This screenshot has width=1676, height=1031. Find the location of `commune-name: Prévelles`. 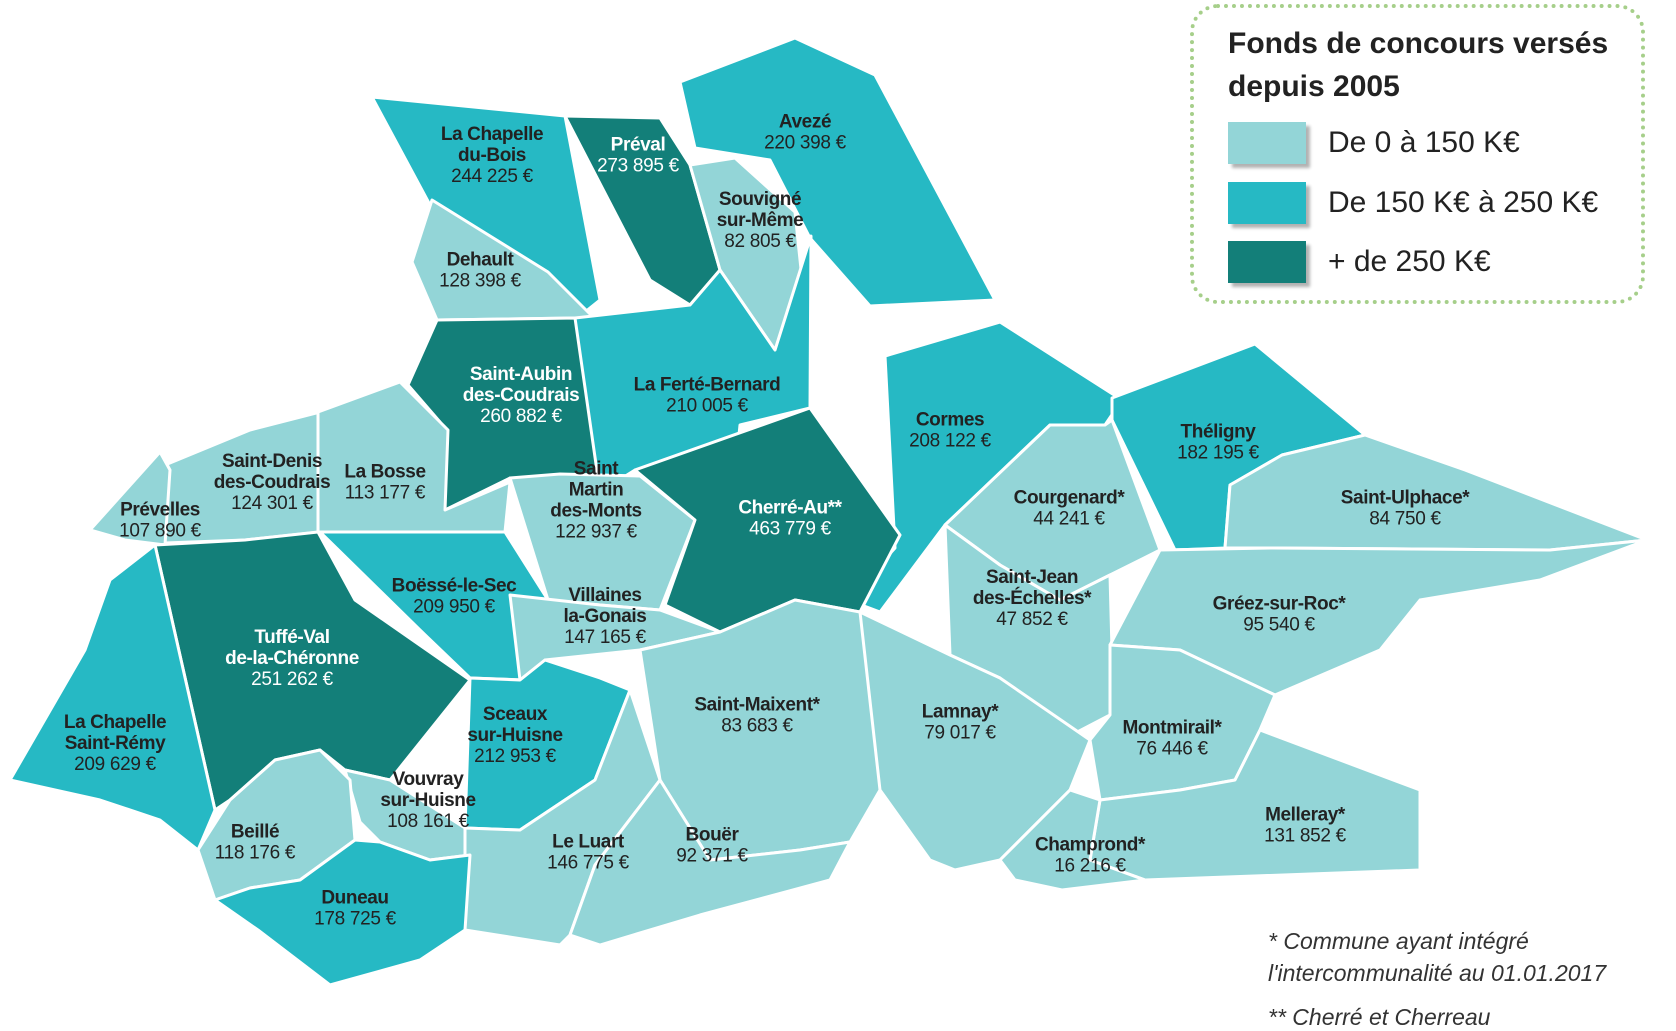

commune-name: Prévelles is located at coordinates (160, 510).